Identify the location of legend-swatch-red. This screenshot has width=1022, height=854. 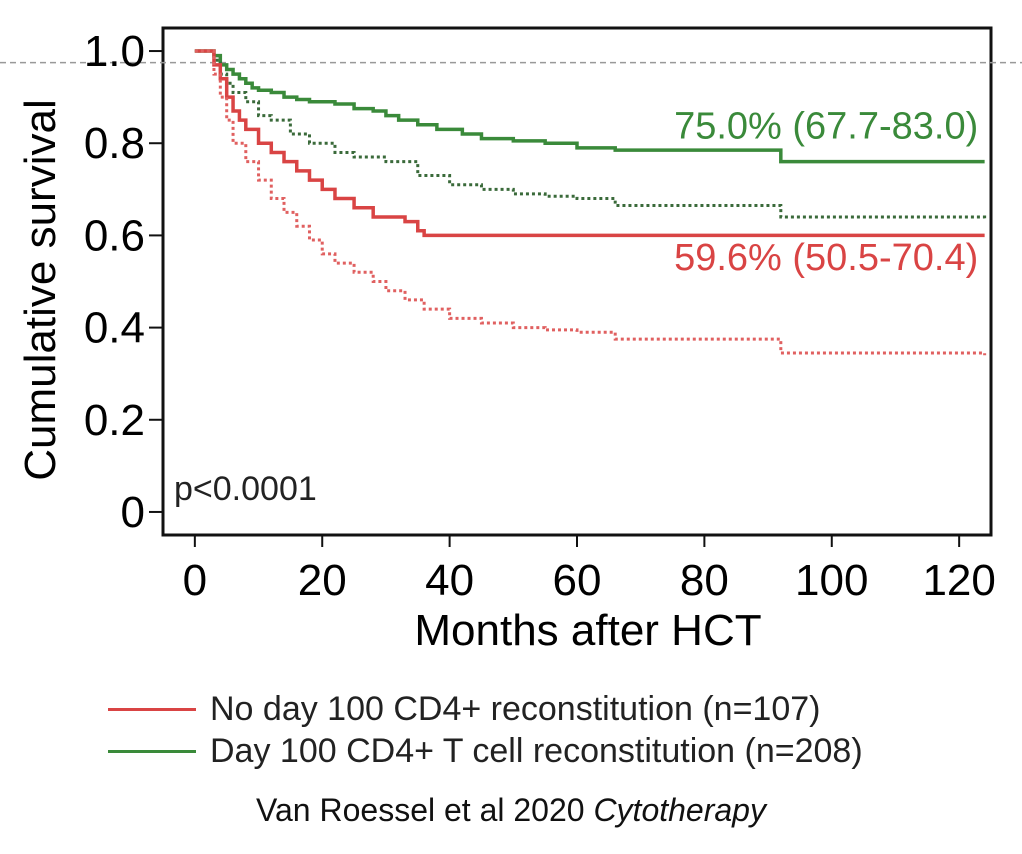
(152, 709).